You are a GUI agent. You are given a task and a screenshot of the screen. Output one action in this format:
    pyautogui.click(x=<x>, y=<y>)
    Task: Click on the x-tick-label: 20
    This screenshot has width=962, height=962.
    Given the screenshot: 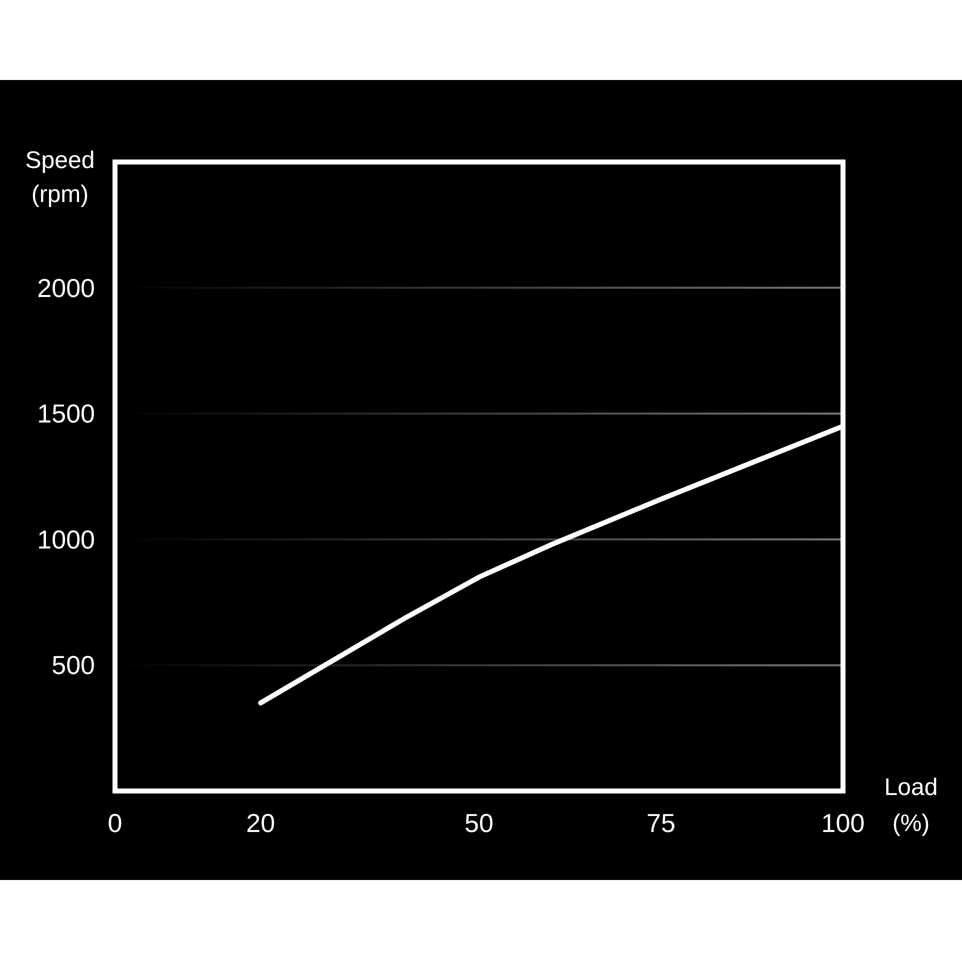 What is the action you would take?
    pyautogui.click(x=261, y=823)
    